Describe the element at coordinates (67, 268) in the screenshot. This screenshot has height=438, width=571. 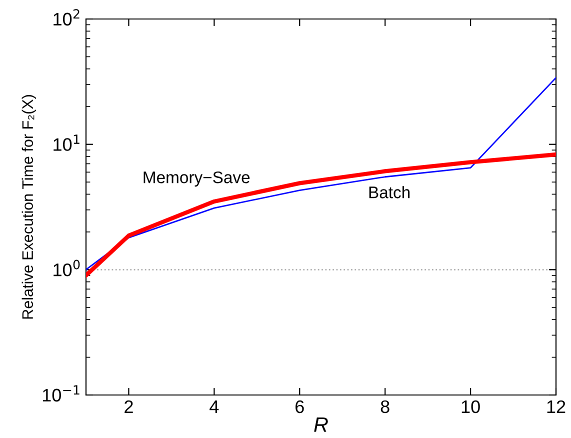
I see `y-tick-label: 10$^{0}$` at that location.